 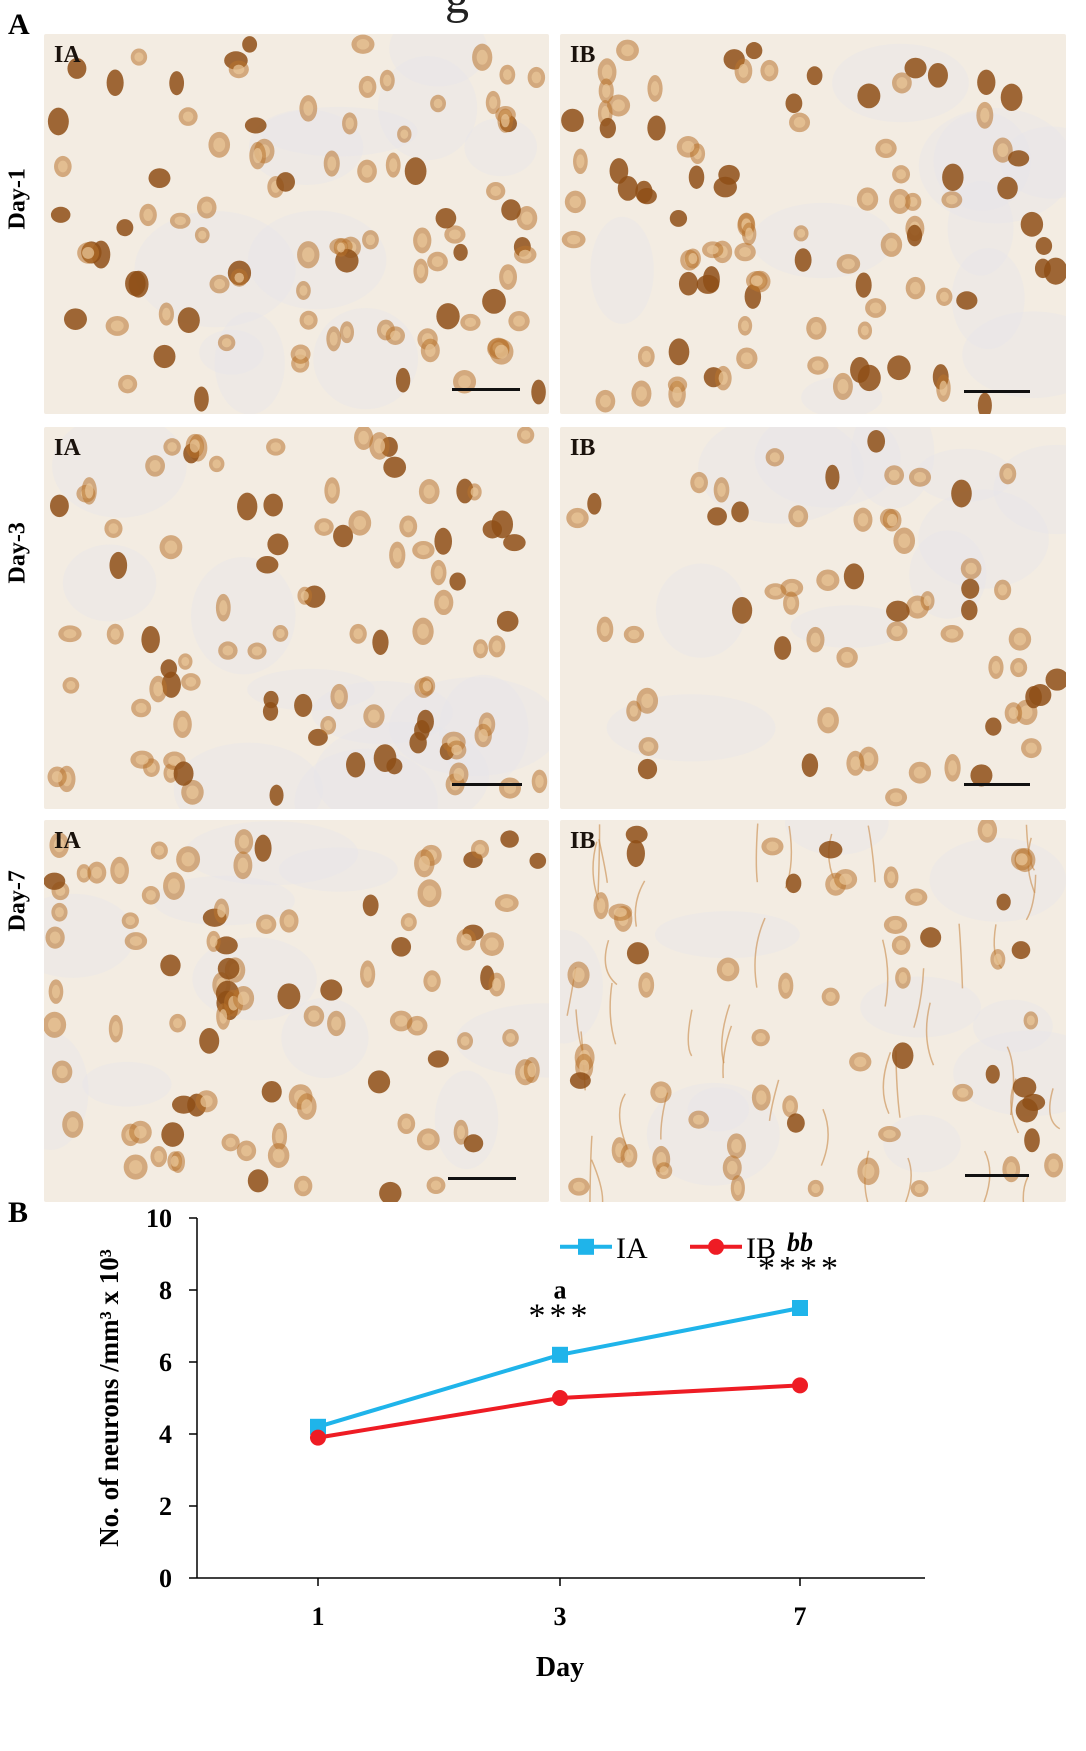 What do you see at coordinates (457, 12) in the screenshot?
I see `top-cutoff-glyph: g` at bounding box center [457, 12].